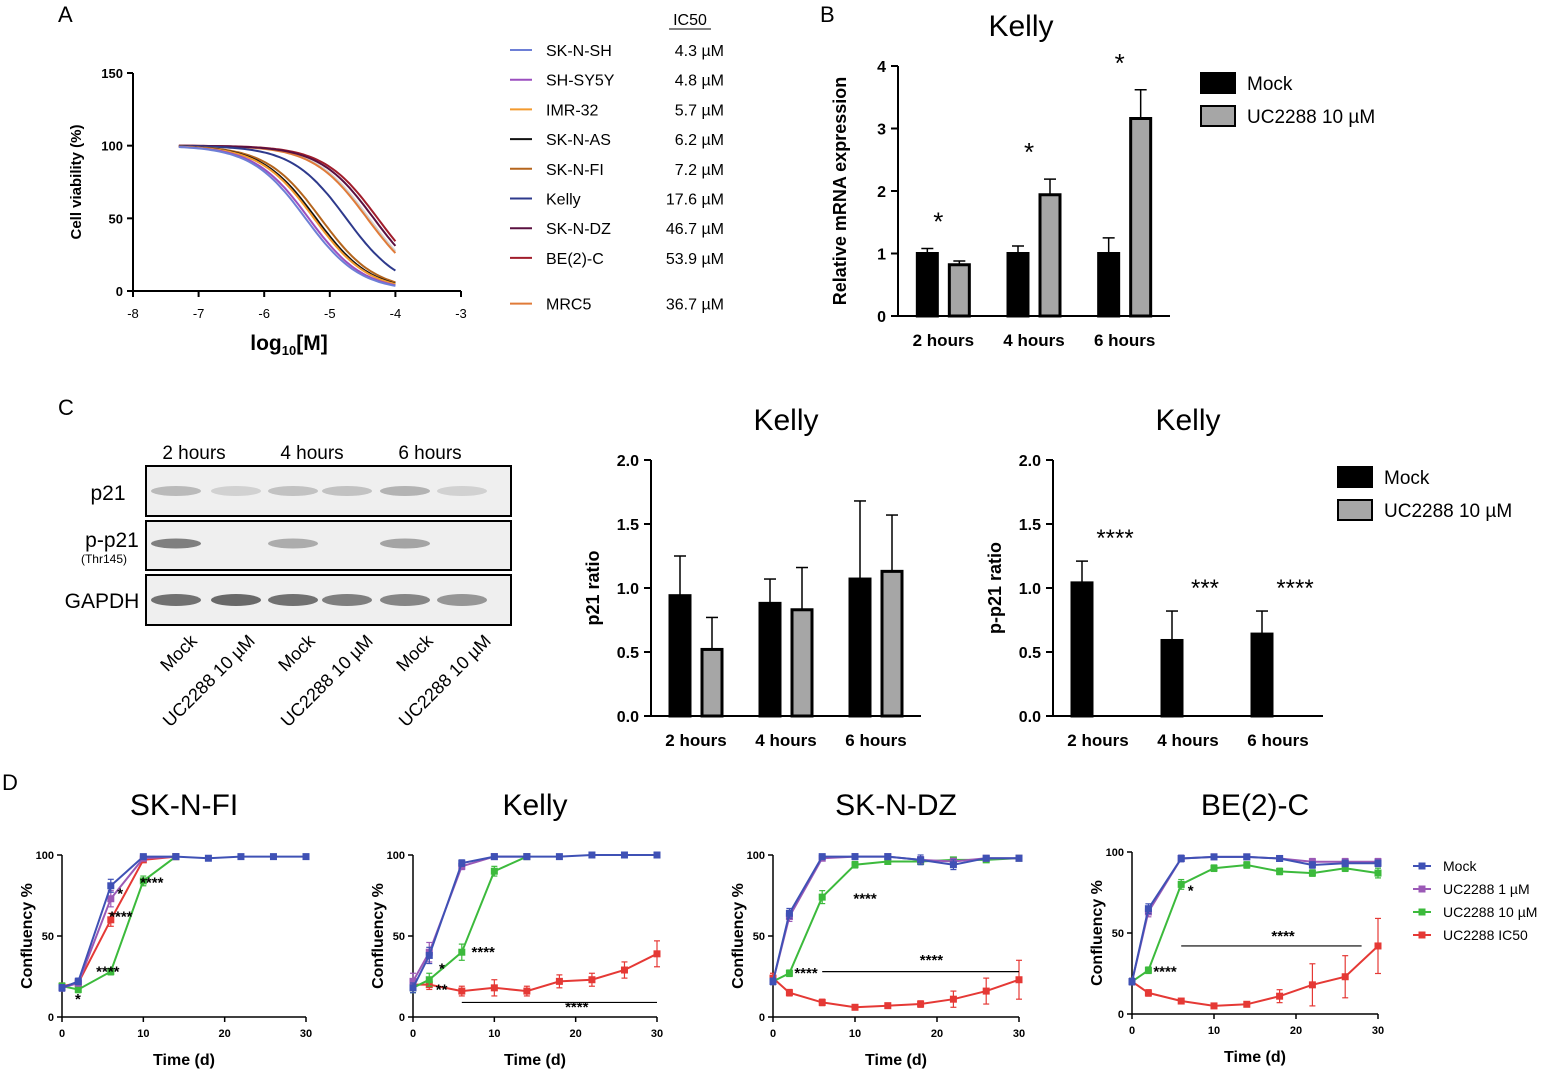  What do you see at coordinates (461, 313) in the screenshot?
I see `x-tick-label: -3` at bounding box center [461, 313].